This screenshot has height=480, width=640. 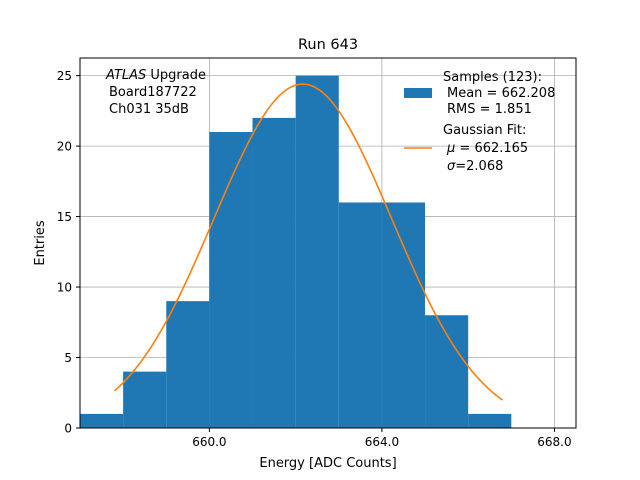 What do you see at coordinates (450, 148) in the screenshot?
I see `mu-symbol: μ` at bounding box center [450, 148].